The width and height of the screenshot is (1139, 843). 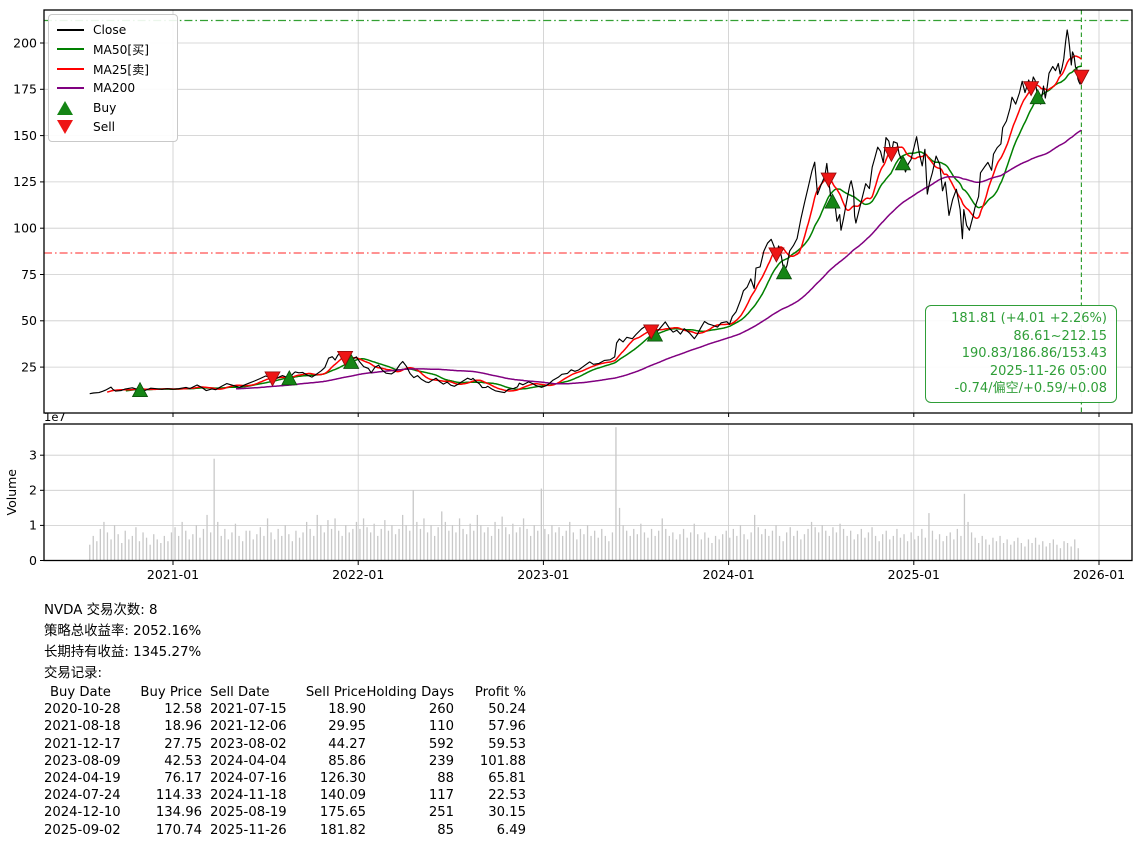 What do you see at coordinates (335, 692) in the screenshot?
I see `column-header: Sell Price` at bounding box center [335, 692].